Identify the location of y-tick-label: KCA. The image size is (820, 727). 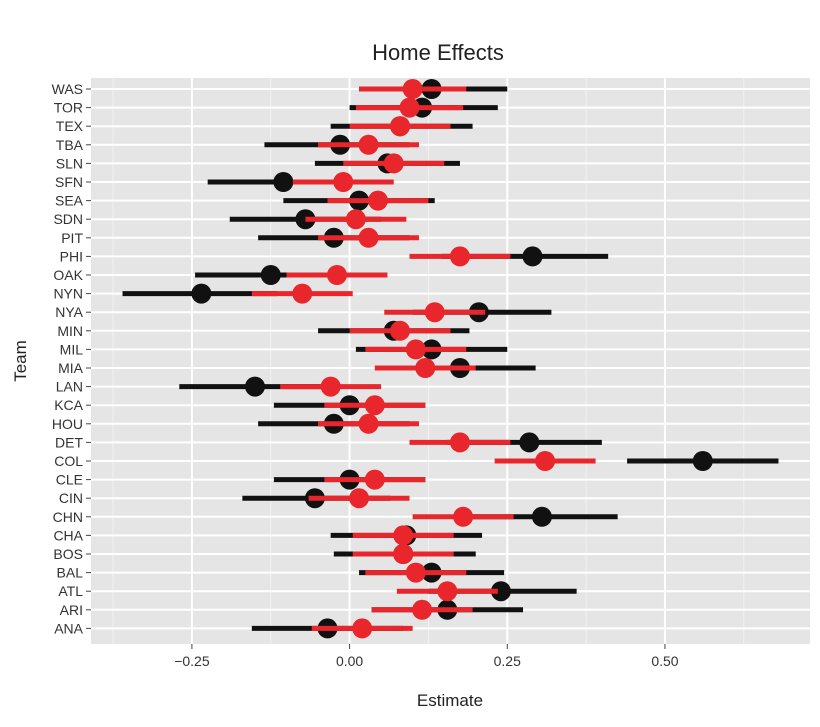
(68, 405).